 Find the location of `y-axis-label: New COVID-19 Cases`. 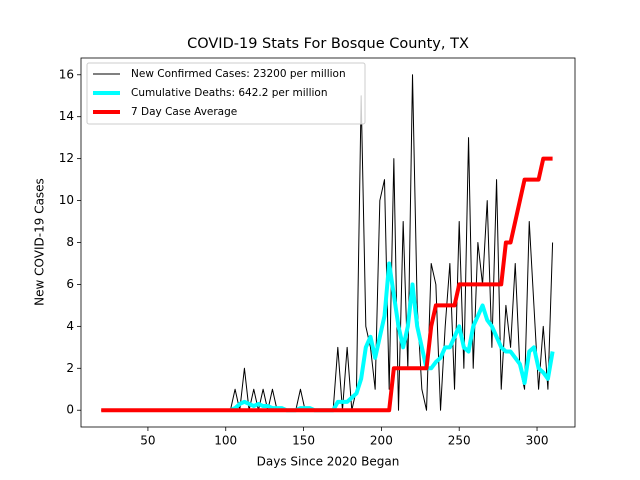

y-axis-label: New COVID-19 Cases is located at coordinates (40, 242).